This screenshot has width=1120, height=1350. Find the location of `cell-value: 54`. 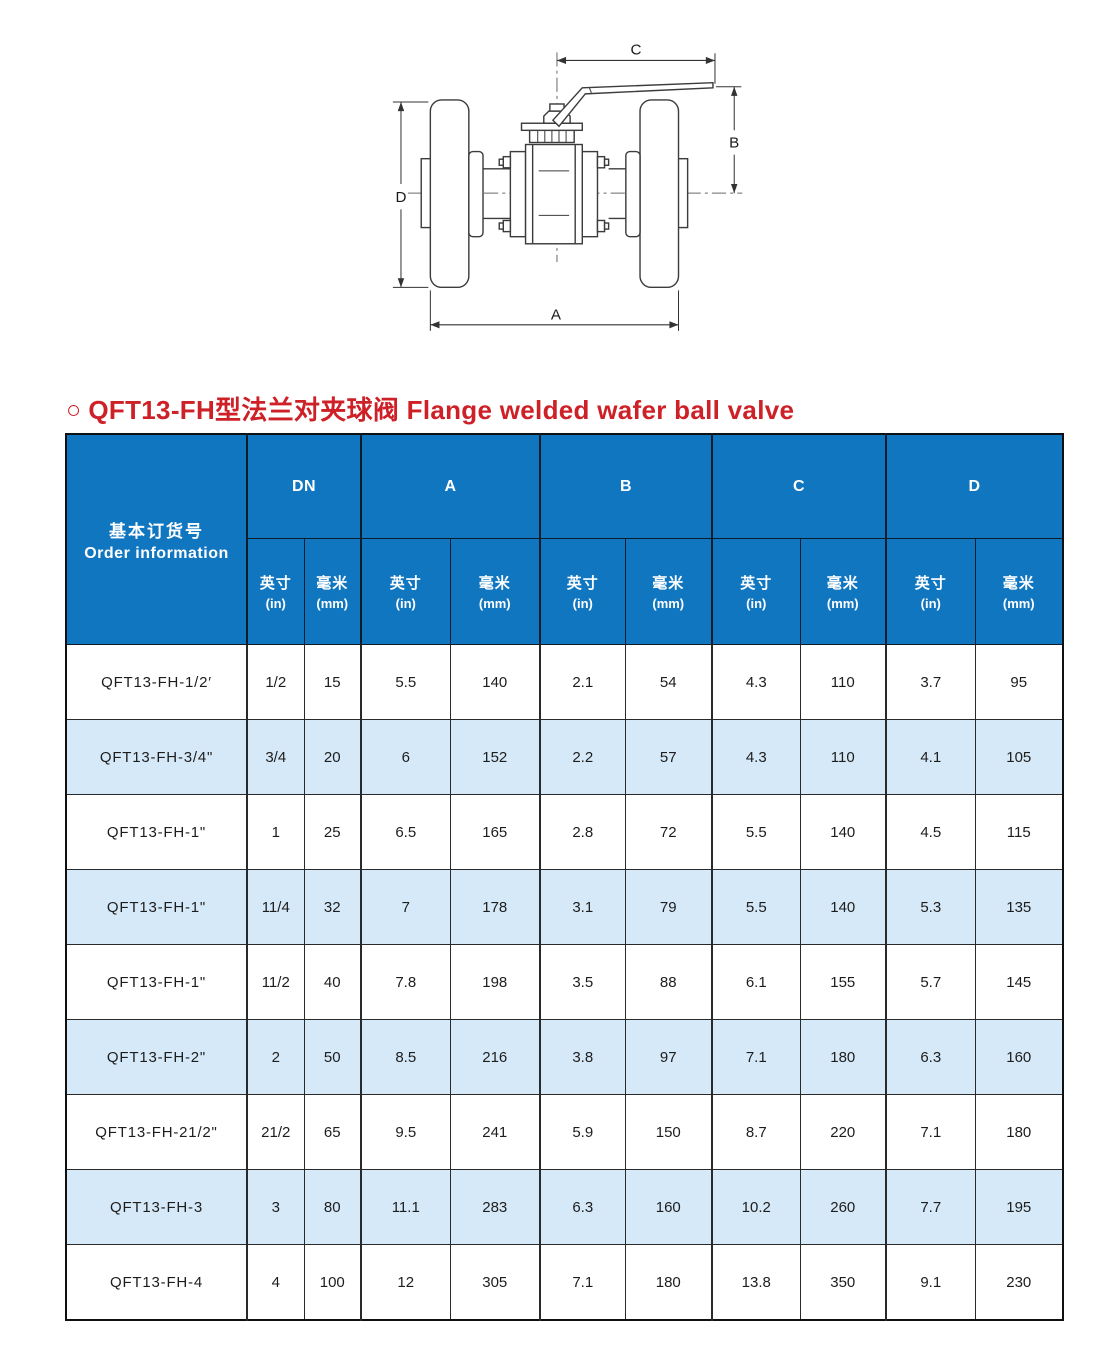

cell-value: 54 is located at coordinates (668, 682).